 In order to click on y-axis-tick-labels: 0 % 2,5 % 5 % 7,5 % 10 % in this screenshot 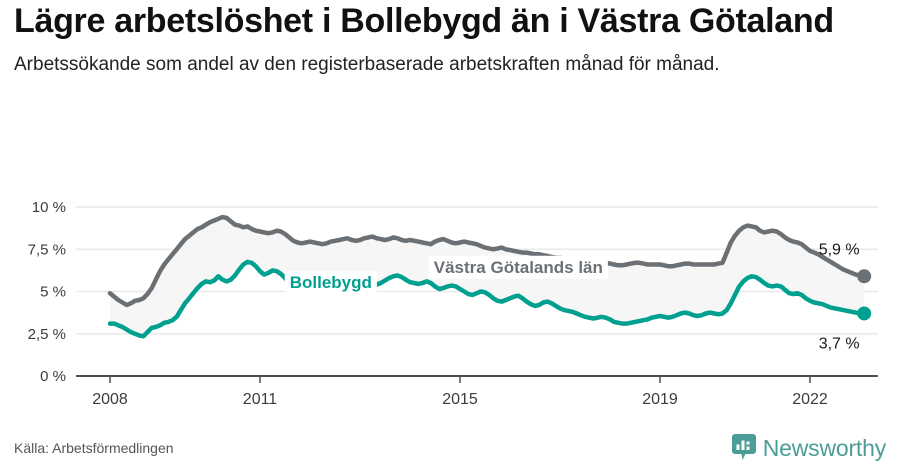, I will do `click(47, 292)`.